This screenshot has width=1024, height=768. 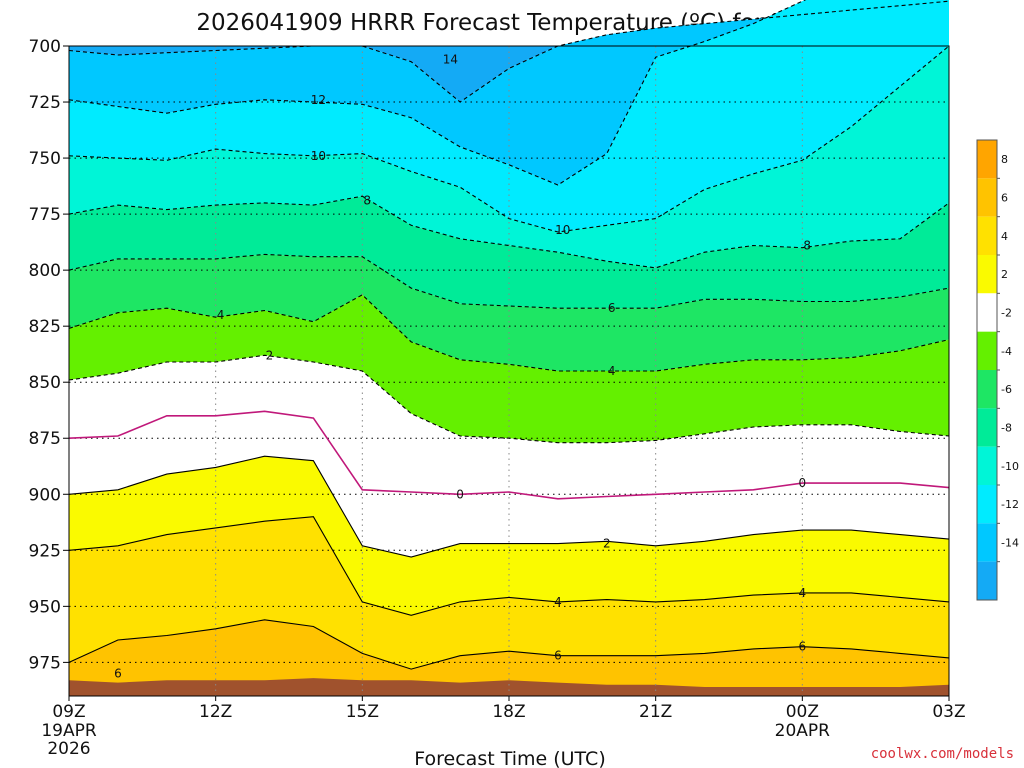 I want to click on contour-label-10: 0, so click(x=460, y=494).